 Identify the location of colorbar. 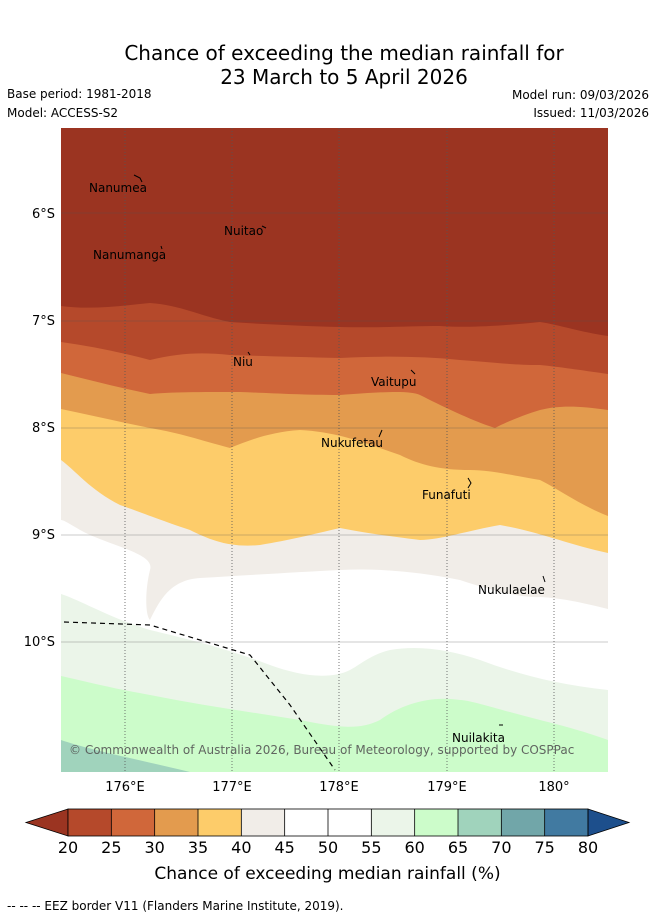
(327, 822).